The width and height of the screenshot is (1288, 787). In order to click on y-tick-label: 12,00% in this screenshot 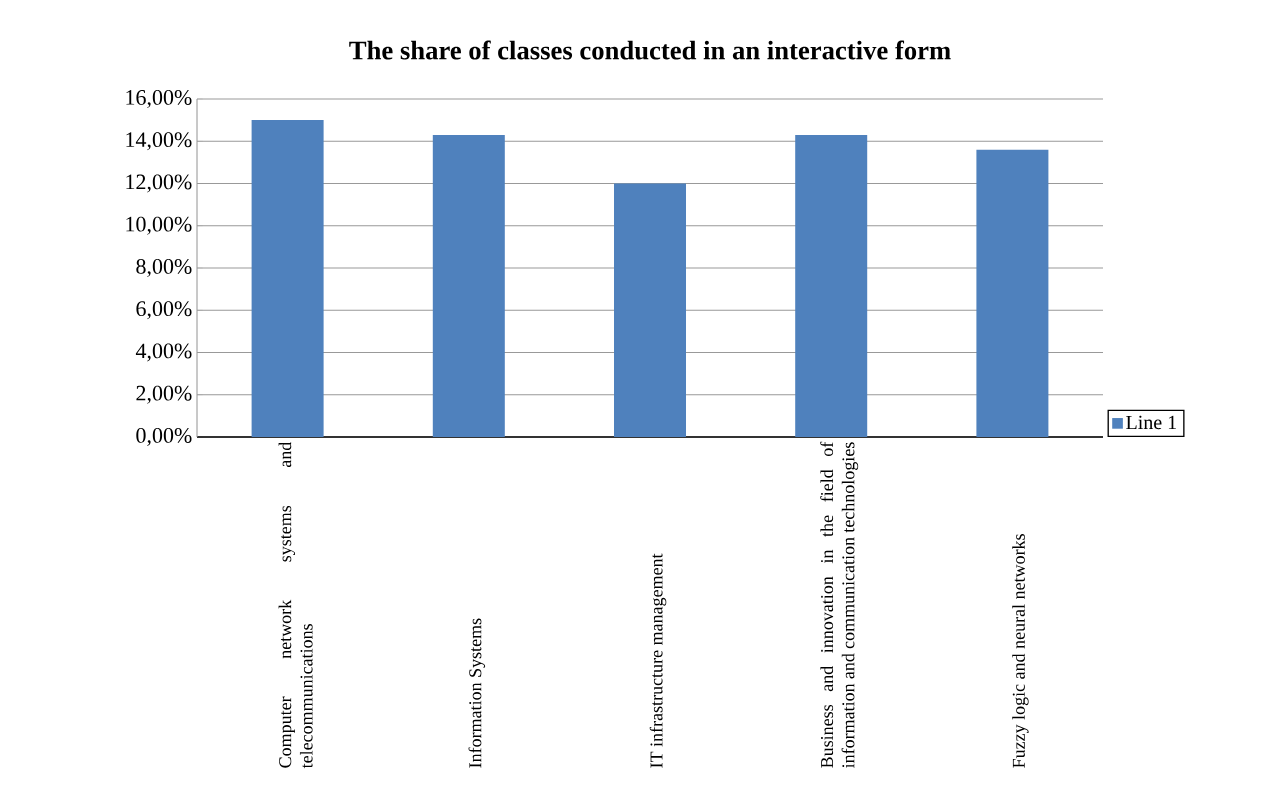, I will do `click(159, 183)`.